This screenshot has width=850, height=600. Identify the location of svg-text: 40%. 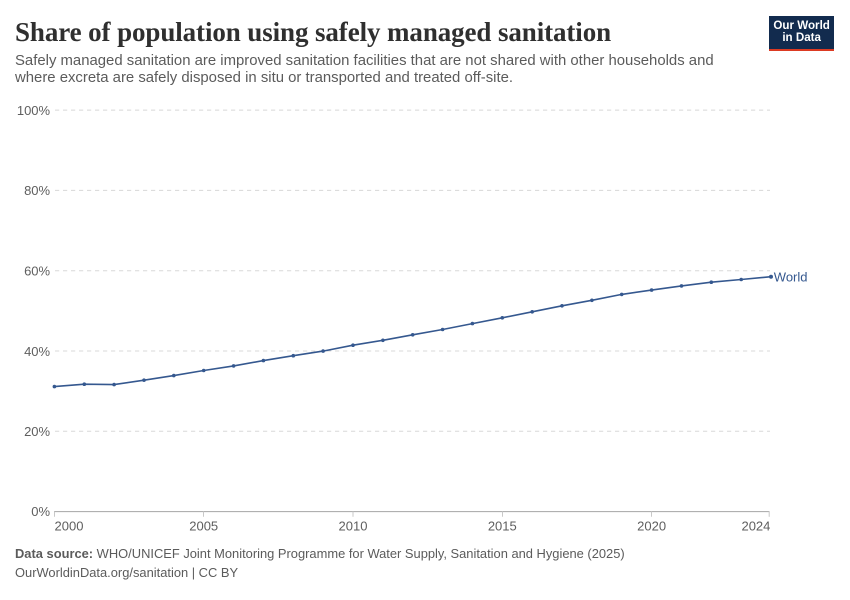
(37, 351).